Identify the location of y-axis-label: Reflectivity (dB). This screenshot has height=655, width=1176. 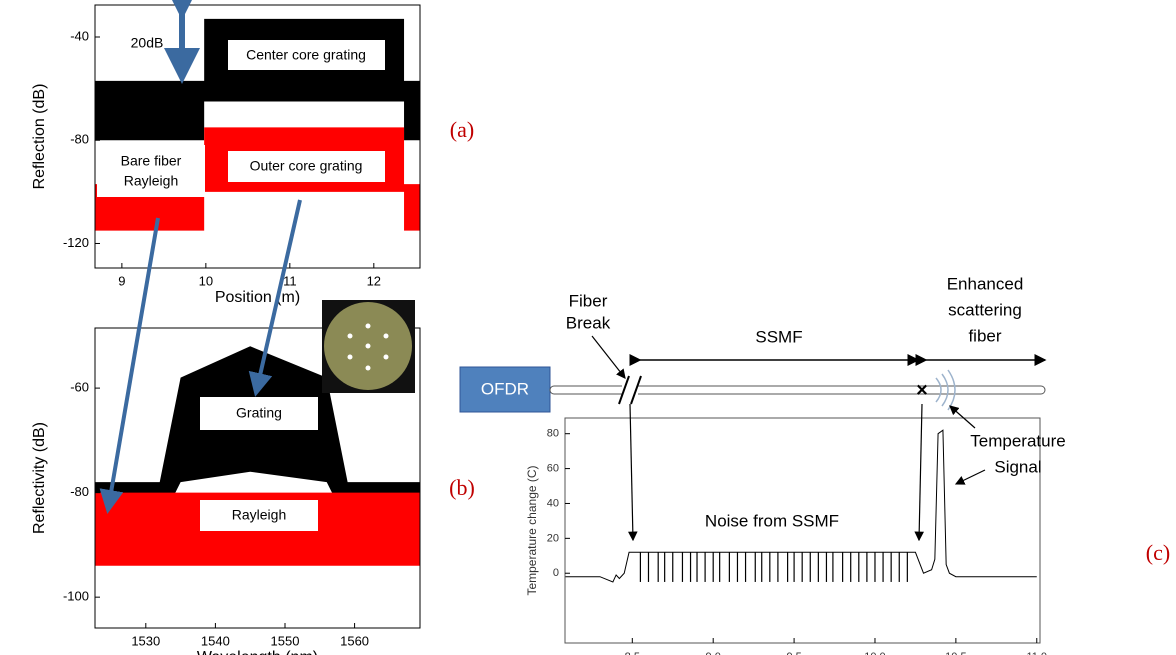
(39, 478).